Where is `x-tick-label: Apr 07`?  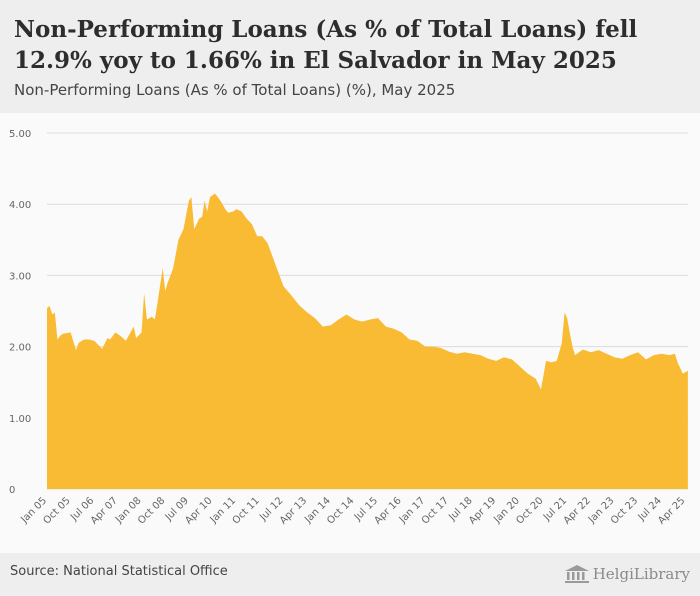 x-tick-label: Apr 07 is located at coordinates (104, 510).